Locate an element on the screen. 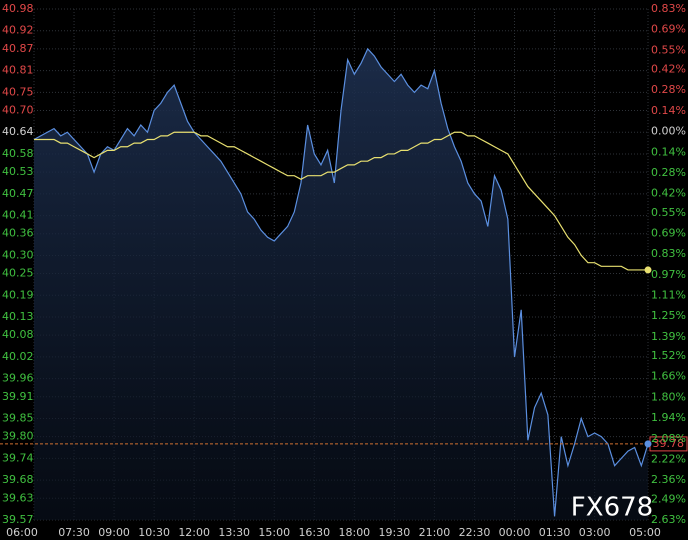 The width and height of the screenshot is (688, 540). y2-tick-label: 2.36% is located at coordinates (668, 479).